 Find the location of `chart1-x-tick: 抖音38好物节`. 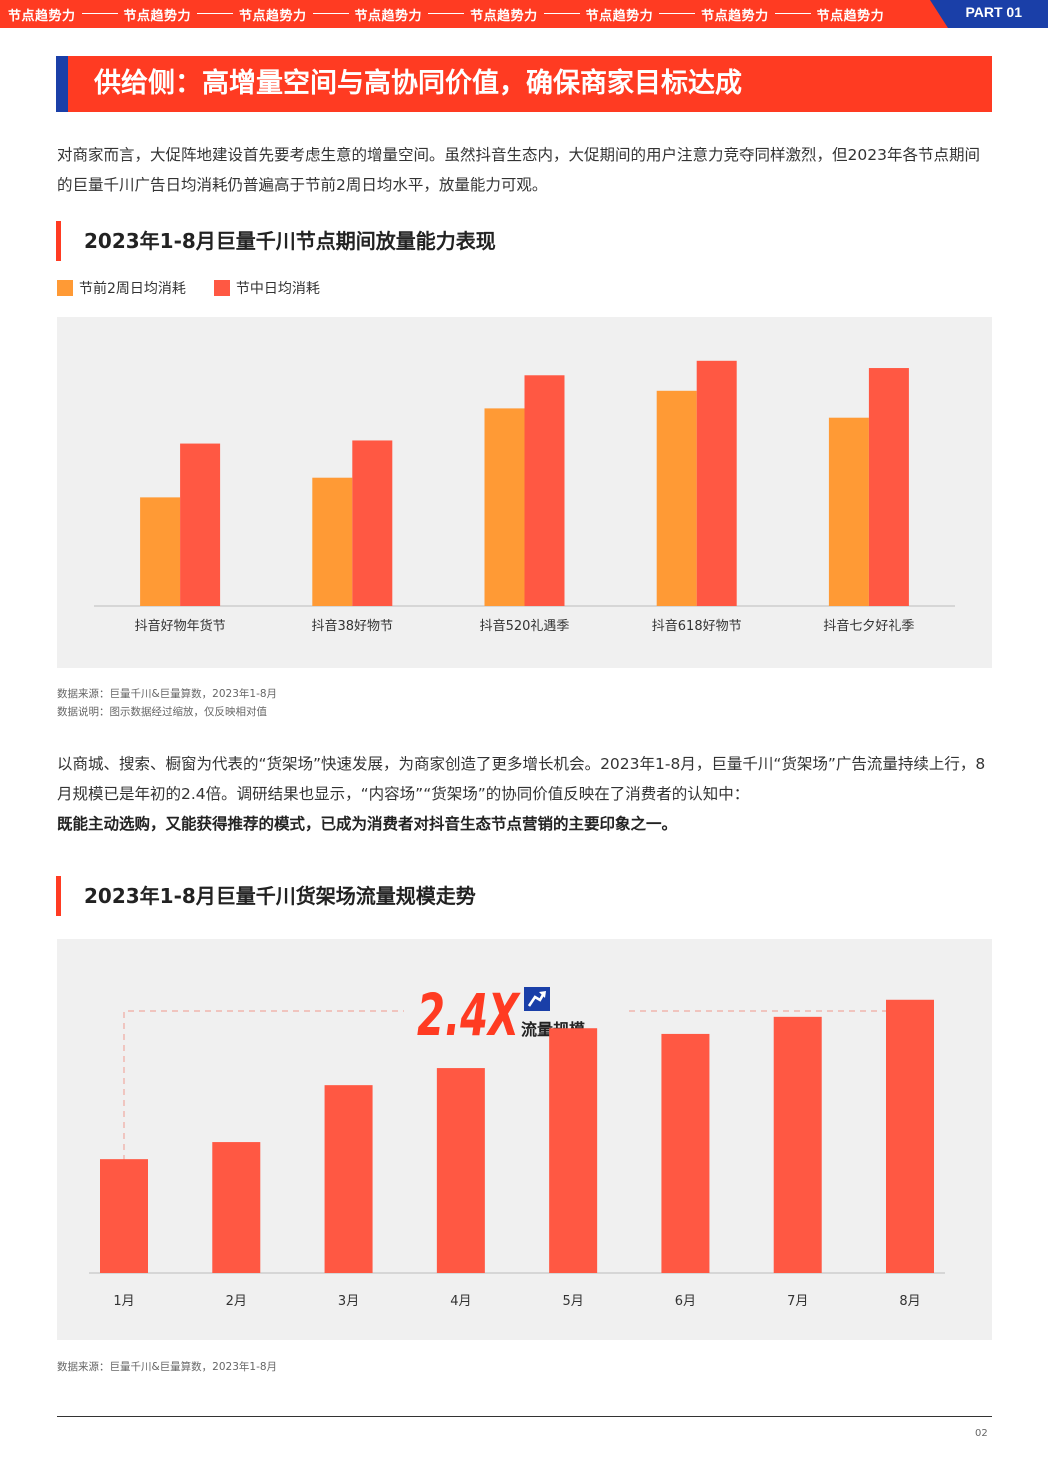

chart1-x-tick: 抖音38好物节 is located at coordinates (353, 626).